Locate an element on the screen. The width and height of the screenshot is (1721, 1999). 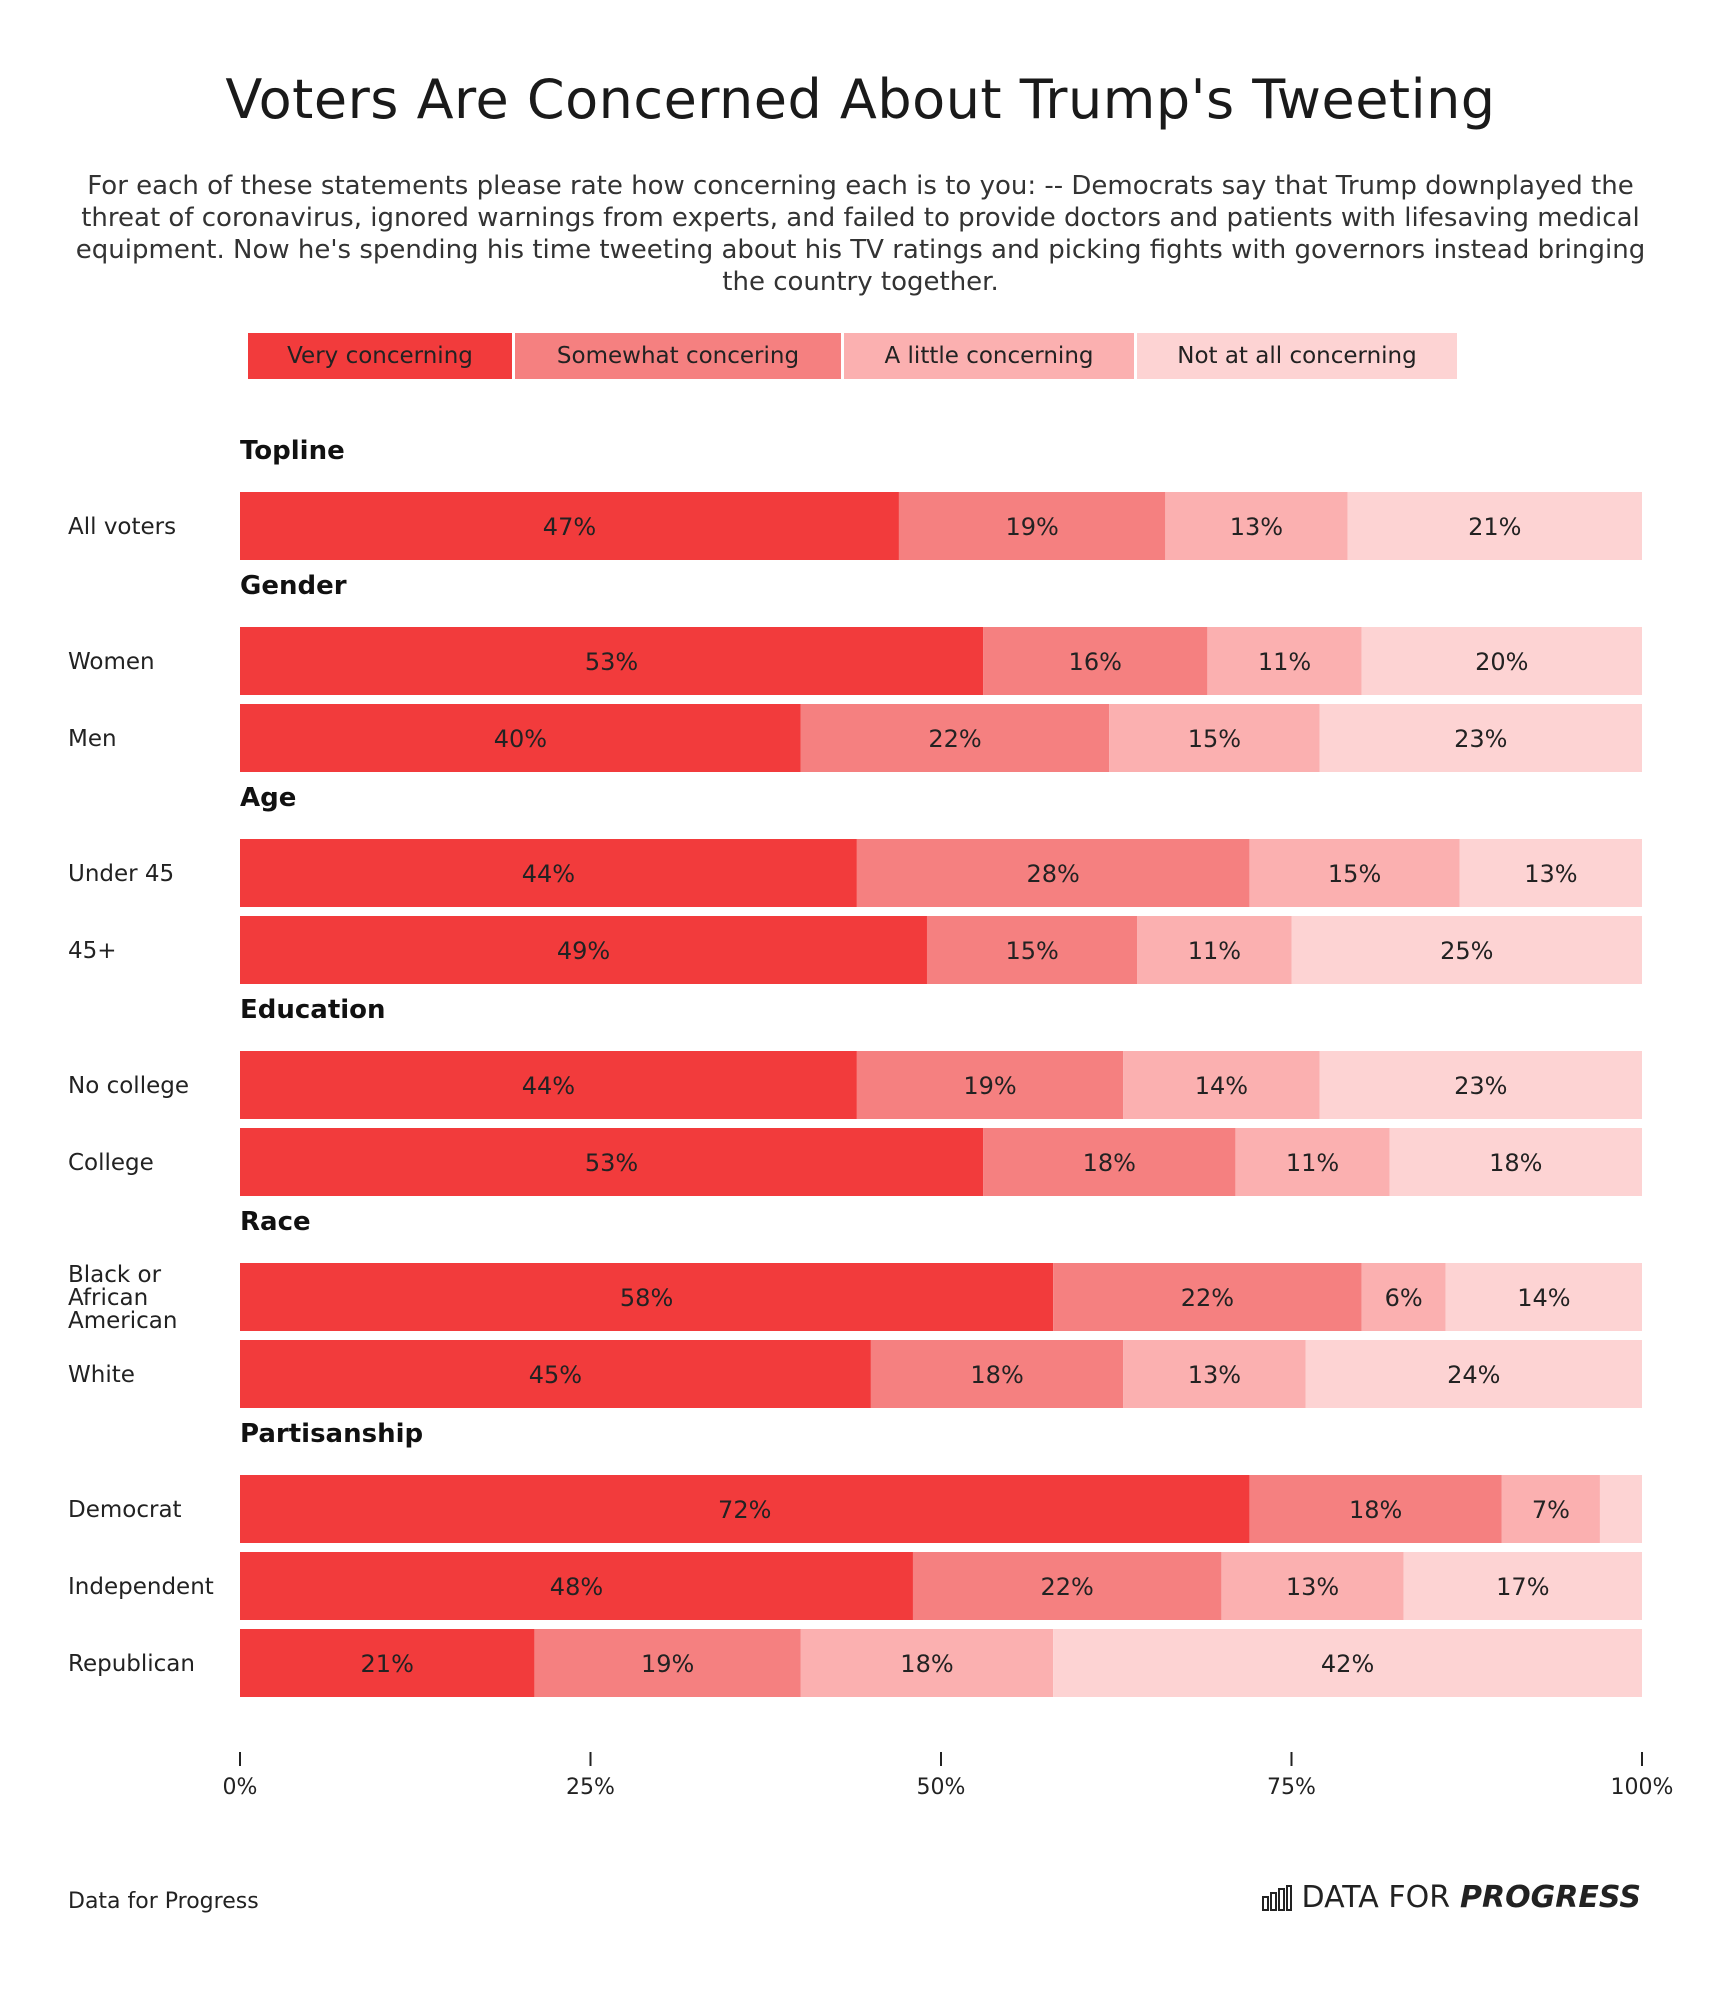
group-heading-age: Age is located at coordinates (268, 798).